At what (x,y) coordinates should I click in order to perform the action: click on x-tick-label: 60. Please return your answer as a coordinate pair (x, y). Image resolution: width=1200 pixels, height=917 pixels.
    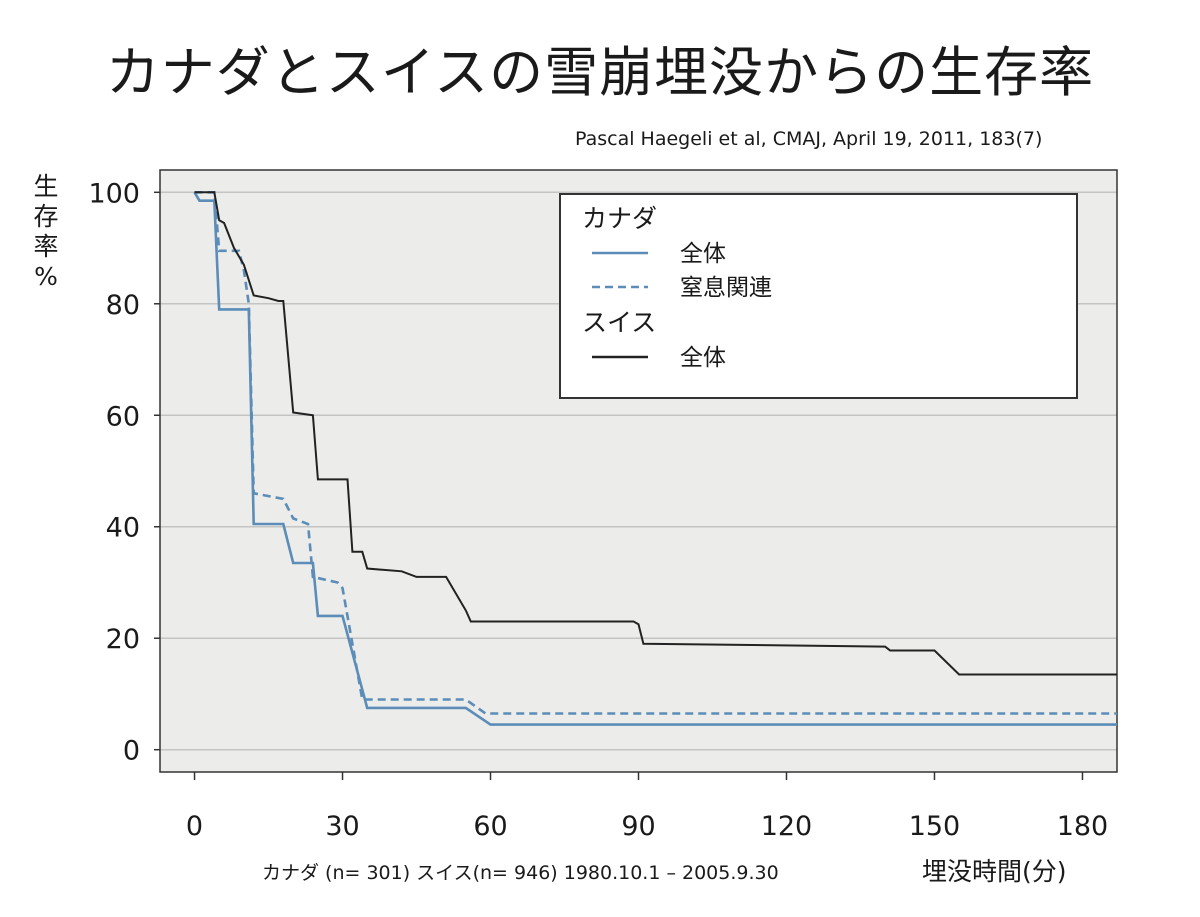
    Looking at the image, I should click on (490, 826).